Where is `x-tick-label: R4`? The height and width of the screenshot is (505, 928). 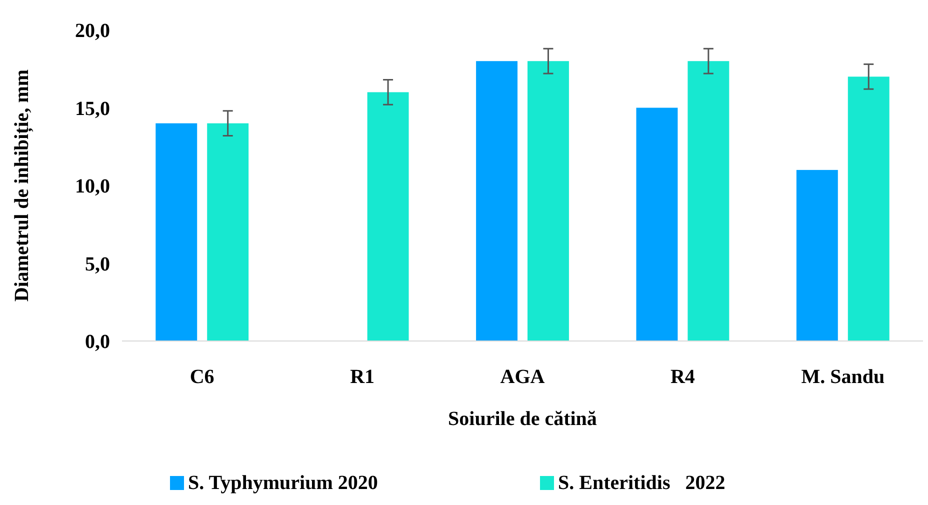
x-tick-label: R4 is located at coordinates (682, 377).